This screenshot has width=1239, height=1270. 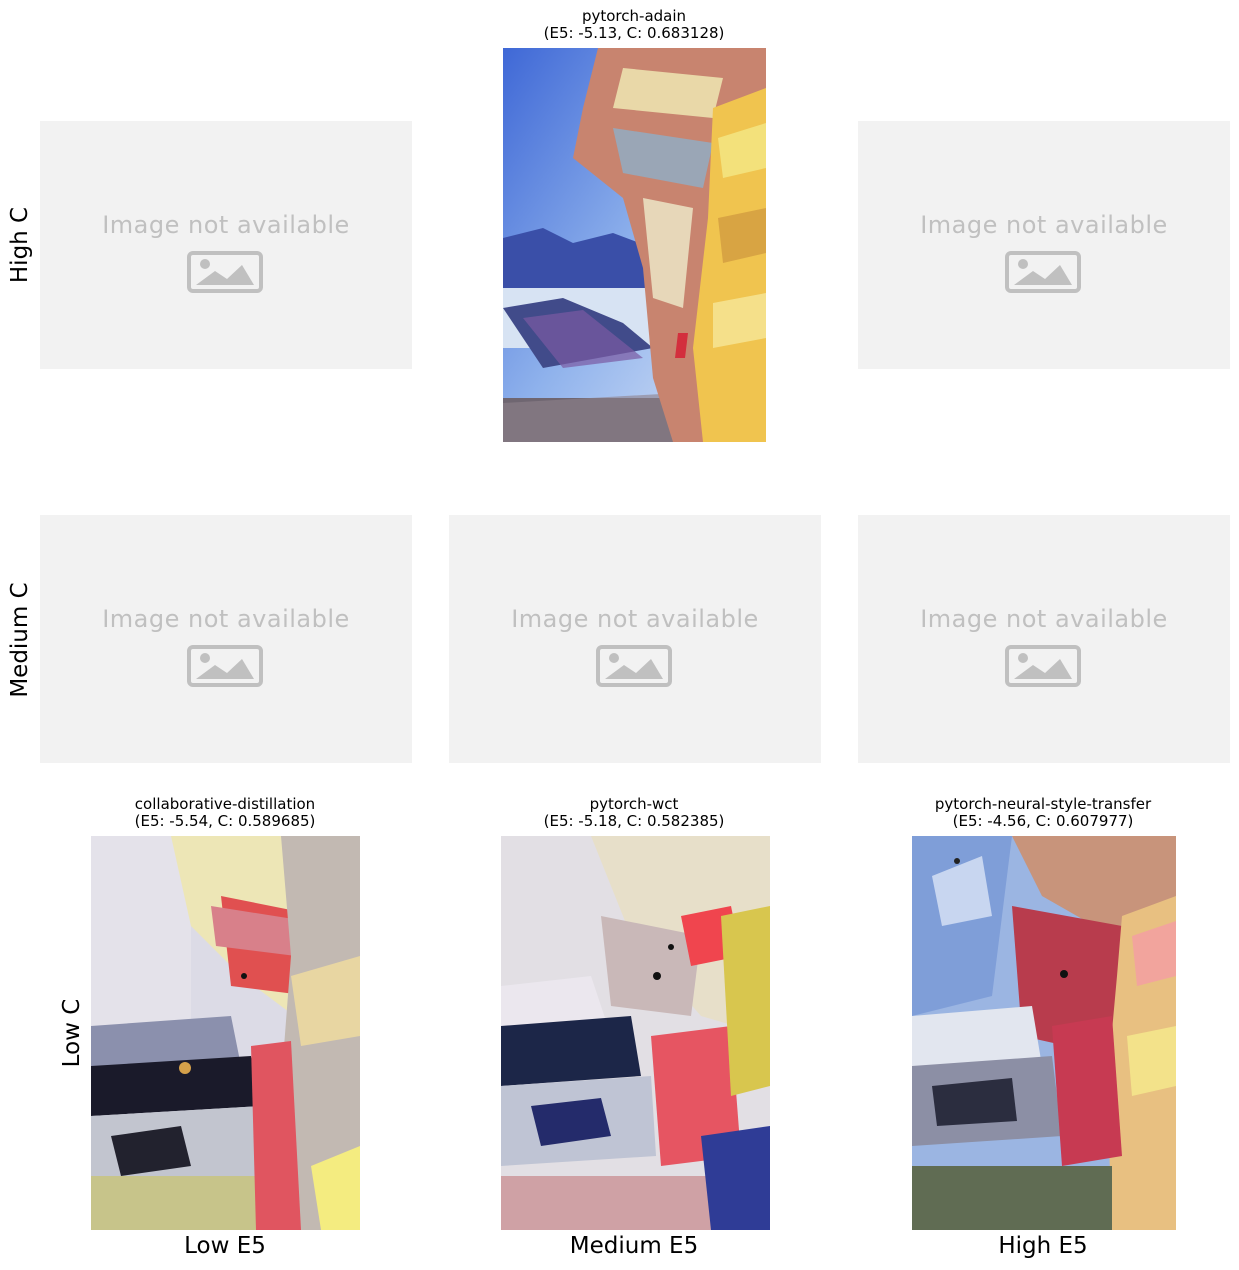 I want to click on cell-title-pytorch-adain: pytorch-adain (E5: -5.13, C: 0.683128), so click(x=634, y=25).